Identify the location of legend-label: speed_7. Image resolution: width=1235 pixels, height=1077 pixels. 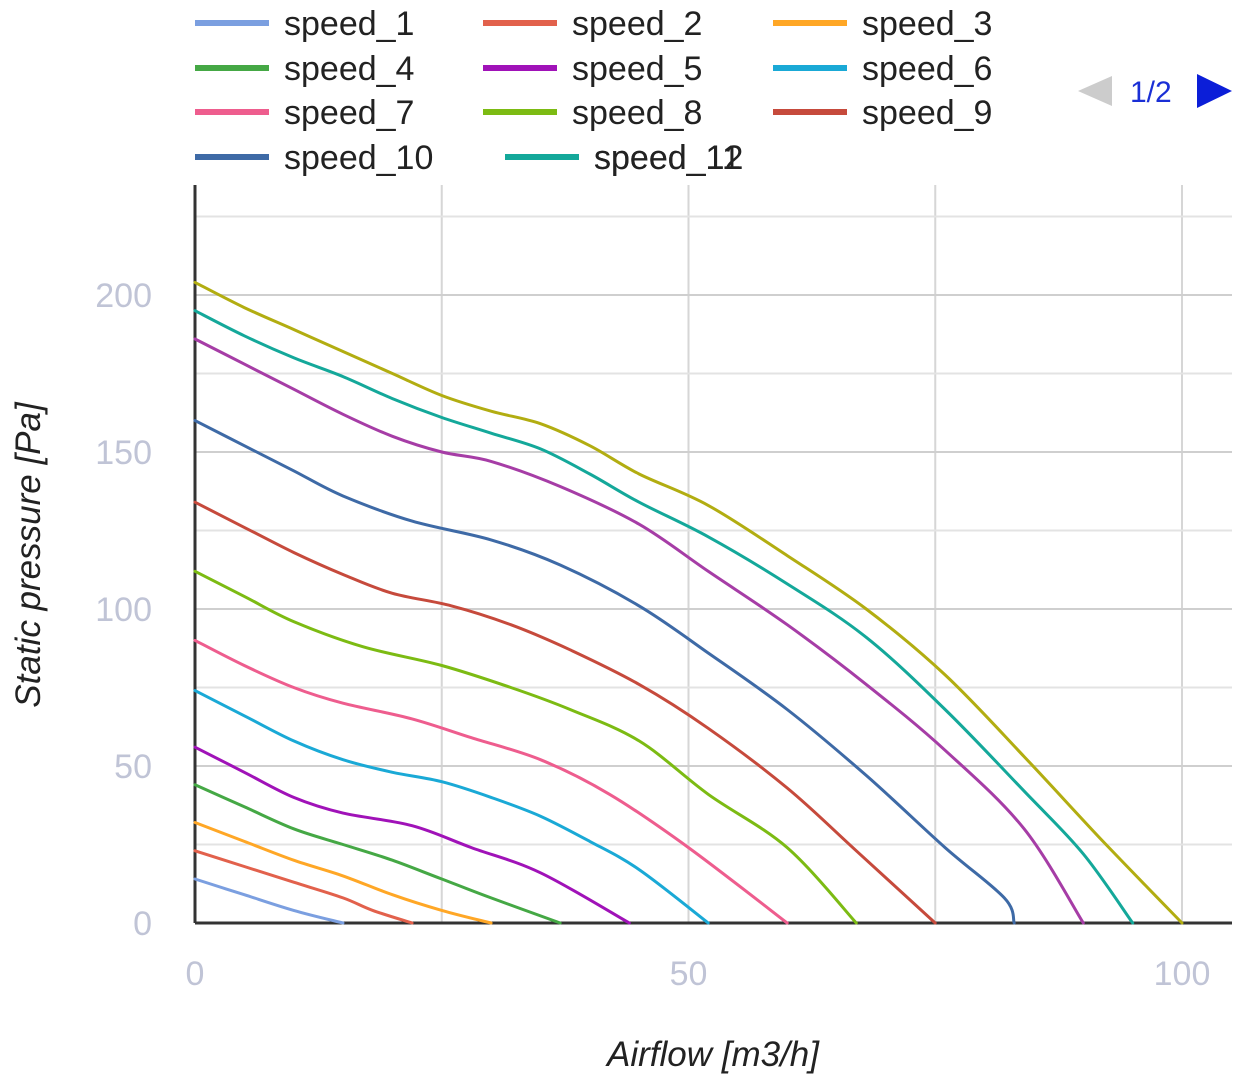
(349, 113).